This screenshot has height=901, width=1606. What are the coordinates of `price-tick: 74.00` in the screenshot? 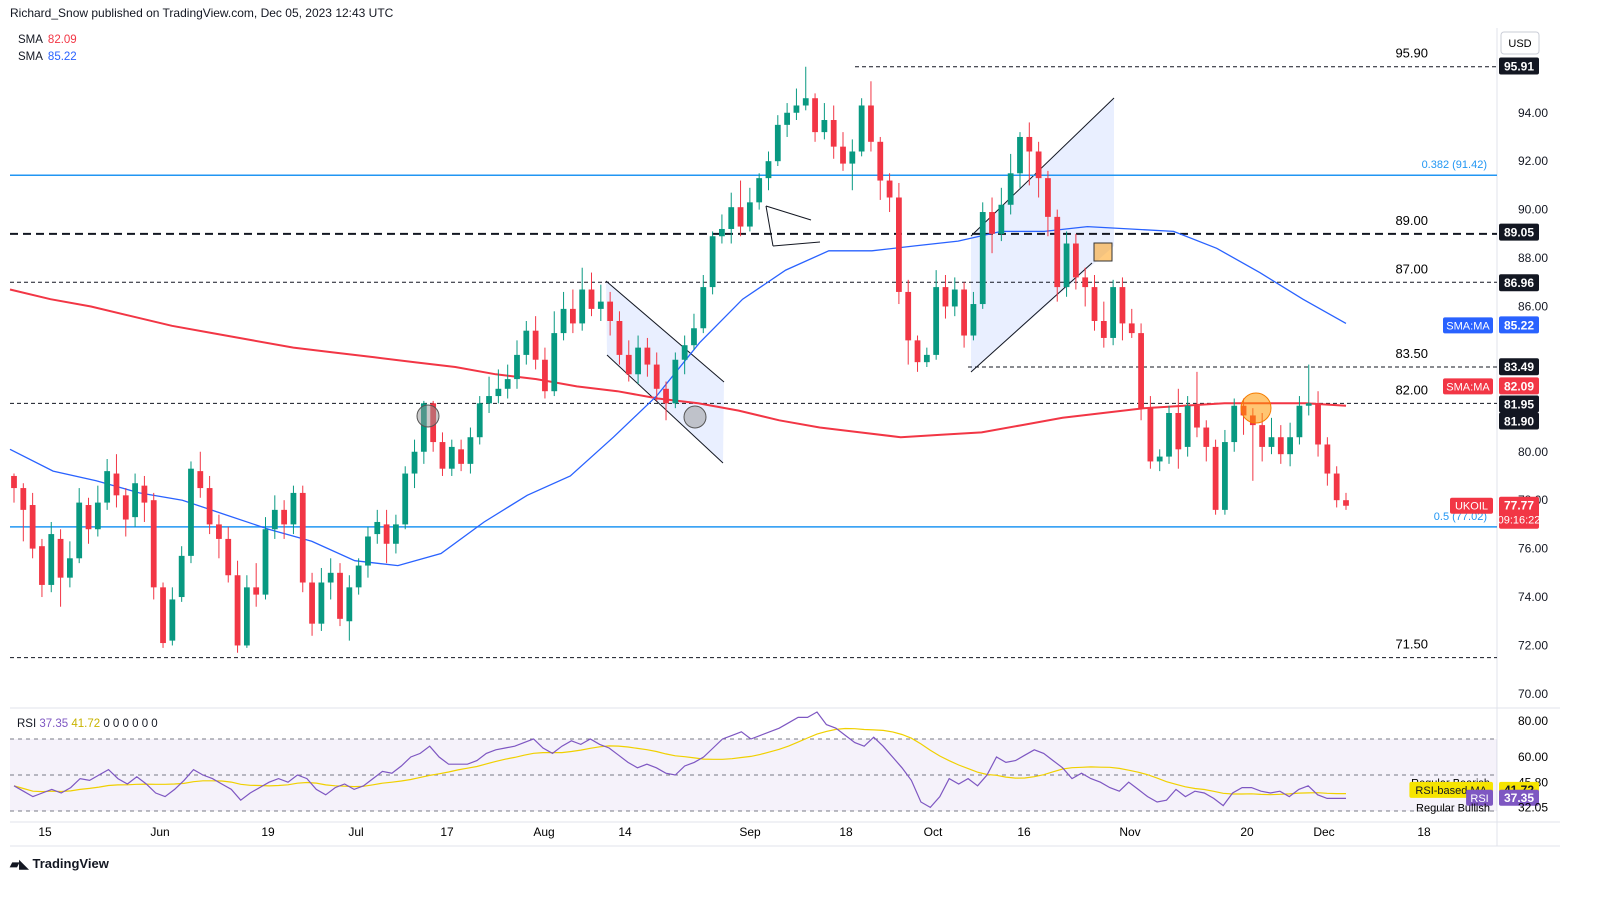 It's located at (1533, 597).